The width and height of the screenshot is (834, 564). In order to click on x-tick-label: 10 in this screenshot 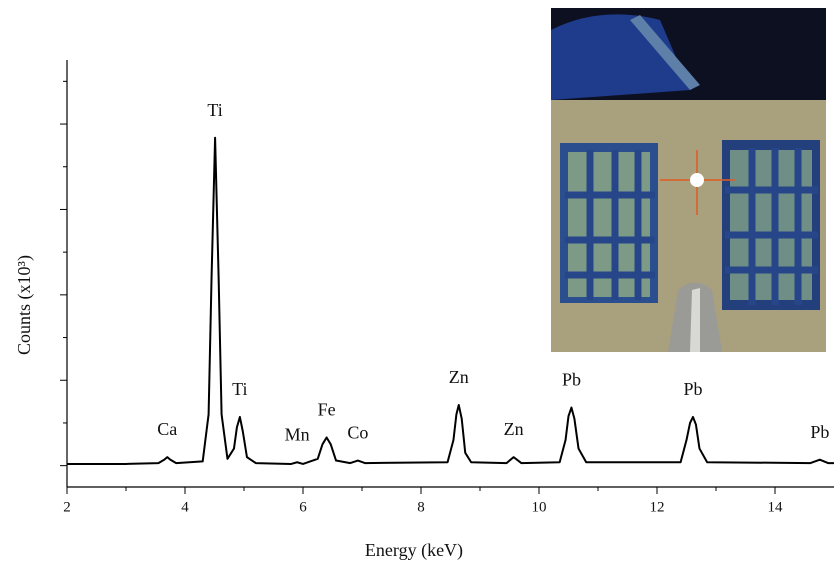, I will do `click(539, 507)`.